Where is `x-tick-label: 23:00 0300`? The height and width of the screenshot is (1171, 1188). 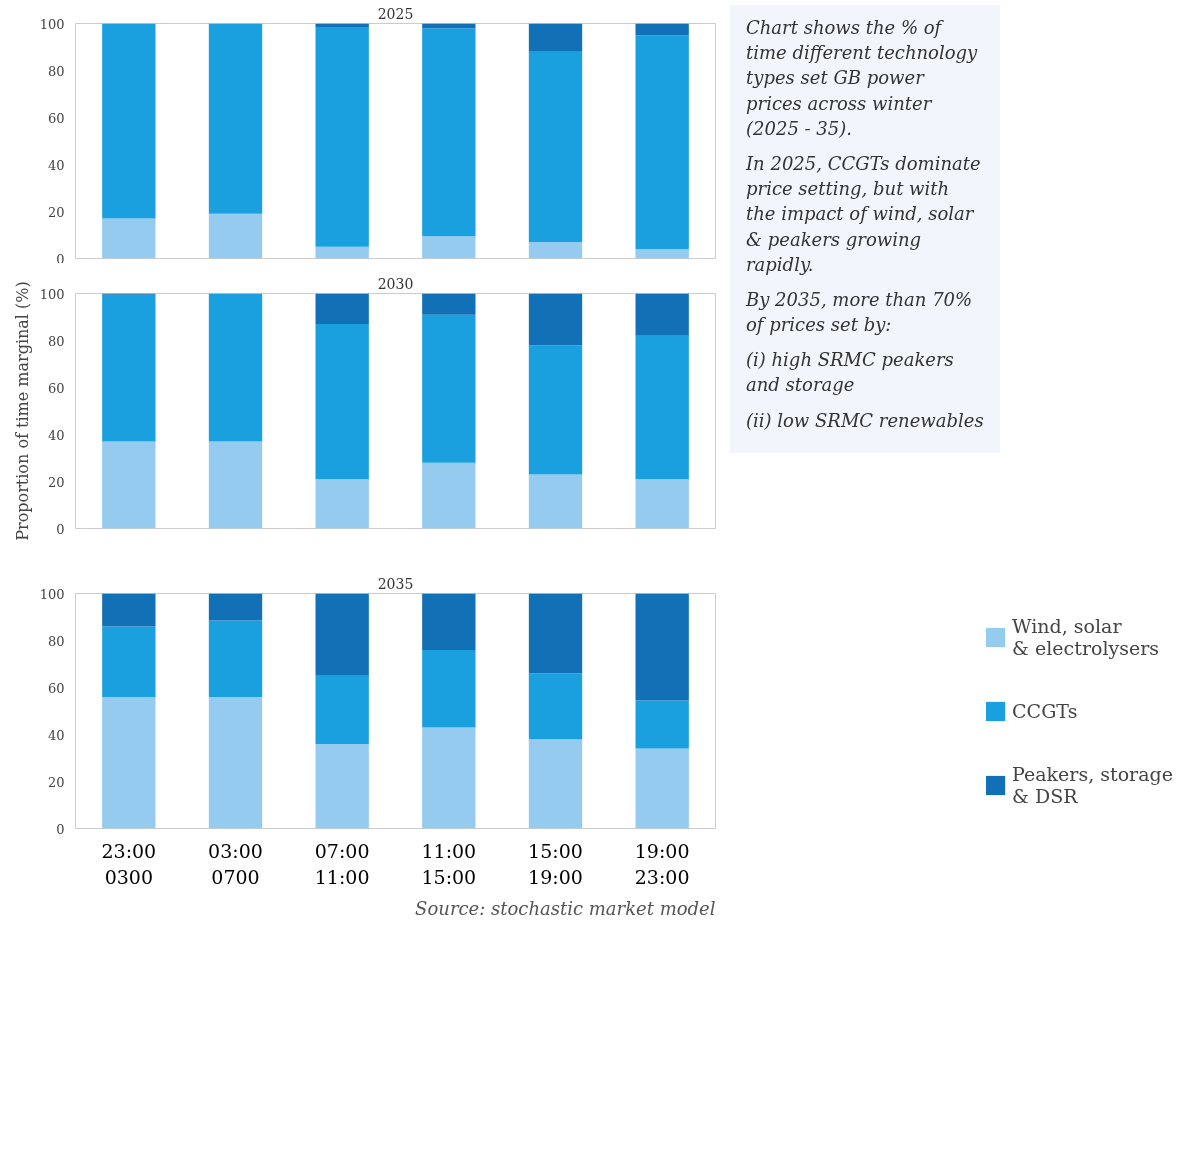 x-tick-label: 23:00 0300 is located at coordinates (129, 863).